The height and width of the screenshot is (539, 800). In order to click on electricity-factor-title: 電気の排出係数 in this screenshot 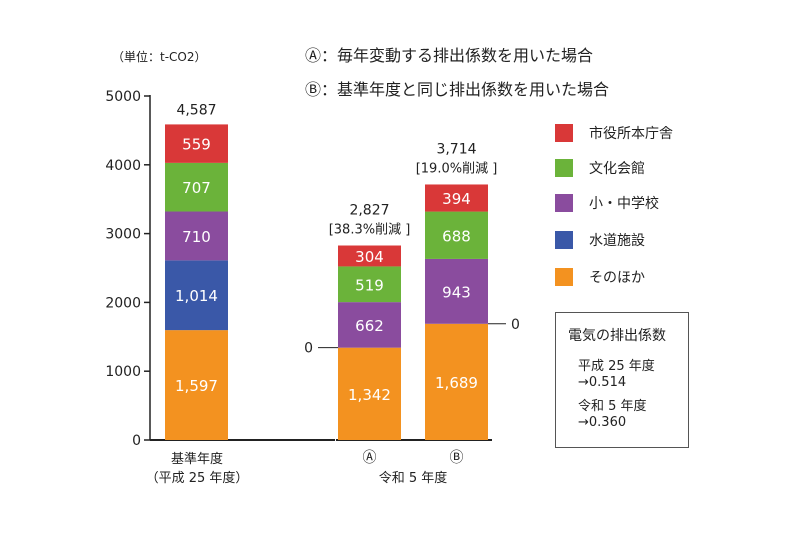, I will do `click(617, 336)`.